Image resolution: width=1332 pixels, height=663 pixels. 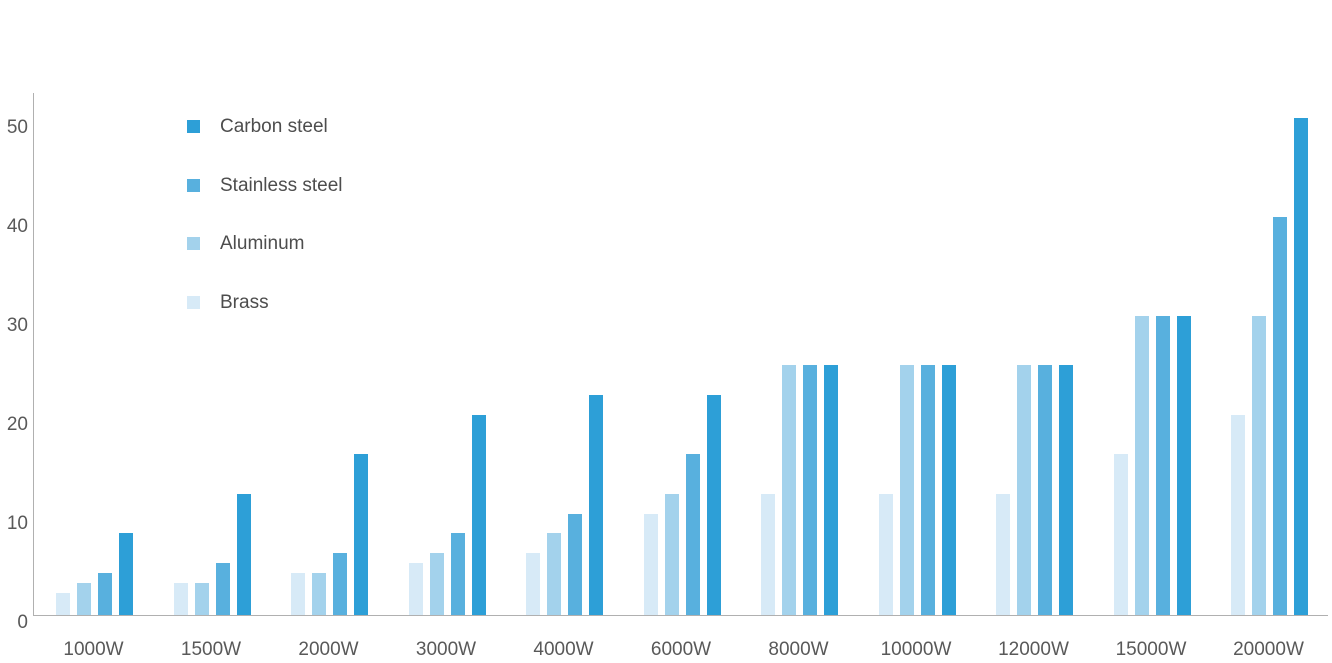 What do you see at coordinates (274, 126) in the screenshot?
I see `legend-label-carbon-steel: Carbon steel` at bounding box center [274, 126].